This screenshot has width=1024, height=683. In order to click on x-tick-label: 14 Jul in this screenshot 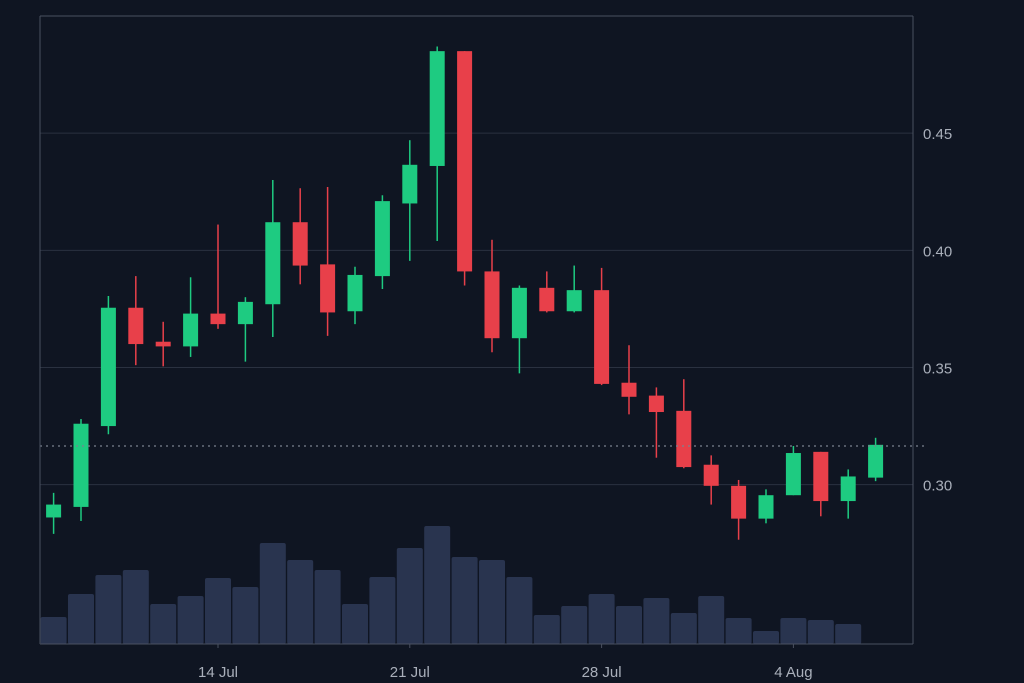, I will do `click(218, 672)`.